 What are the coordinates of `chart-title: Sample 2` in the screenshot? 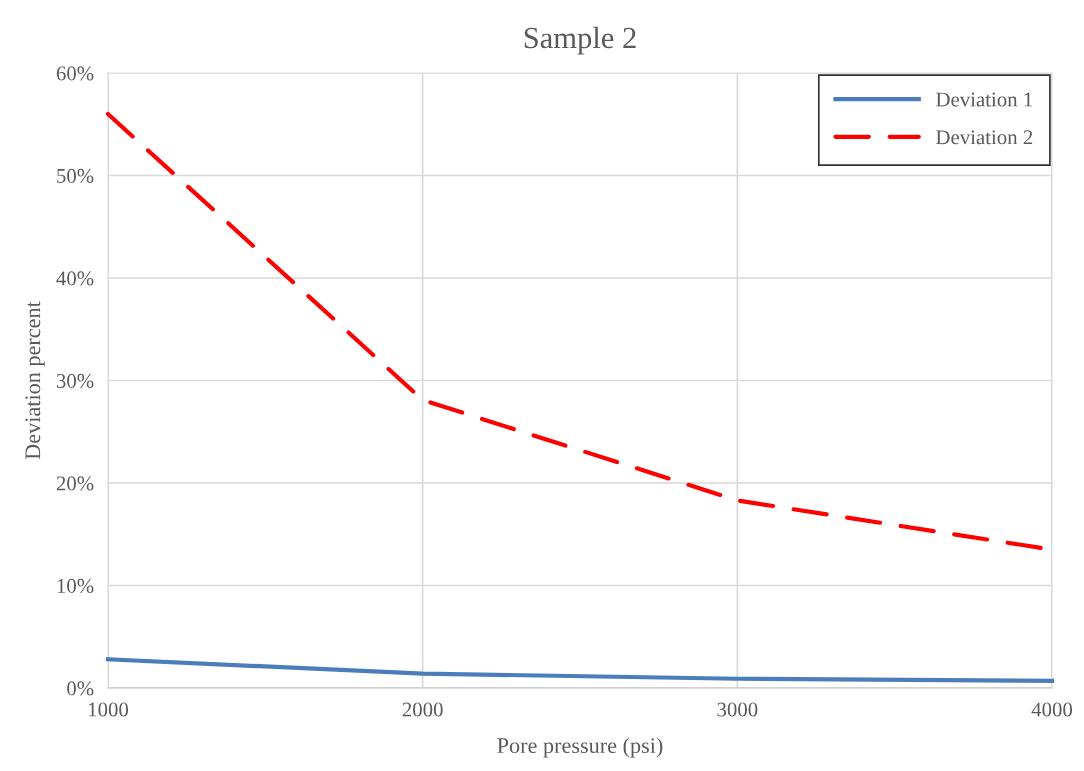 It's located at (580, 40).